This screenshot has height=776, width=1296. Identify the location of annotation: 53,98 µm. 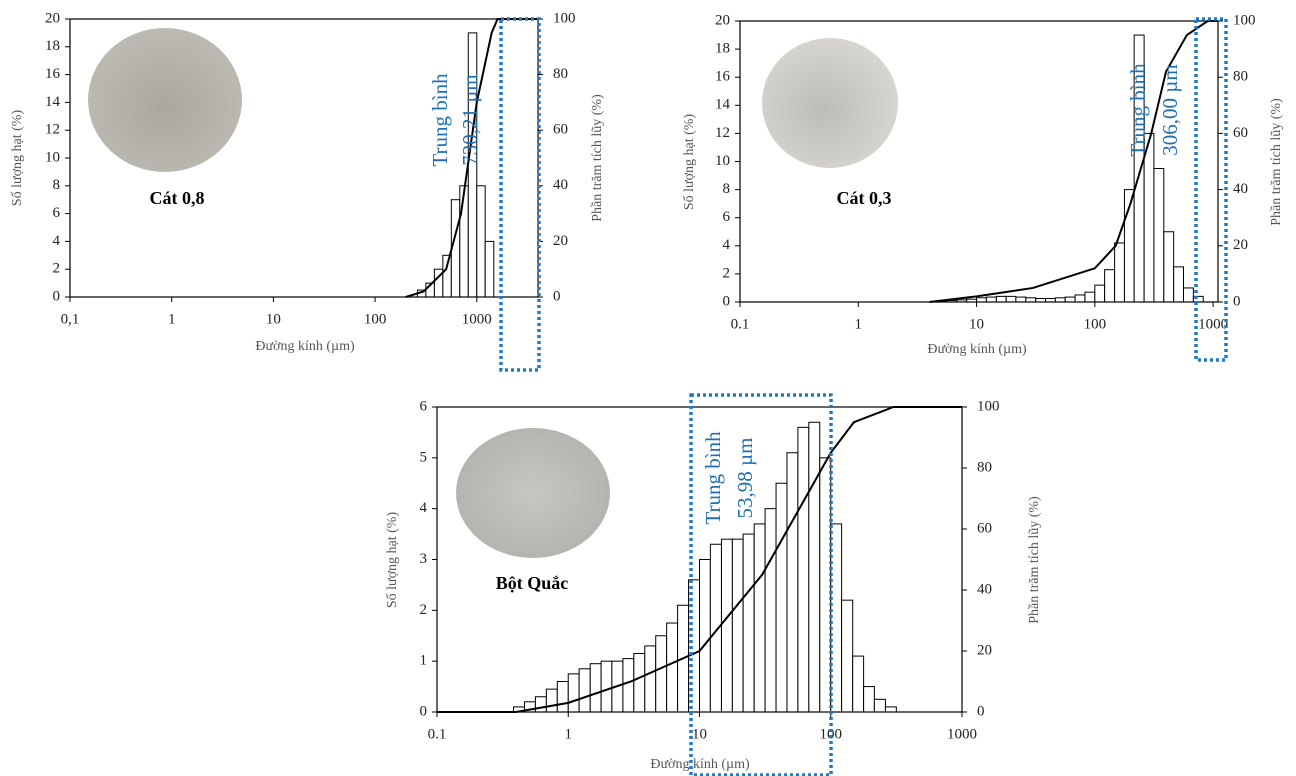
(745, 478).